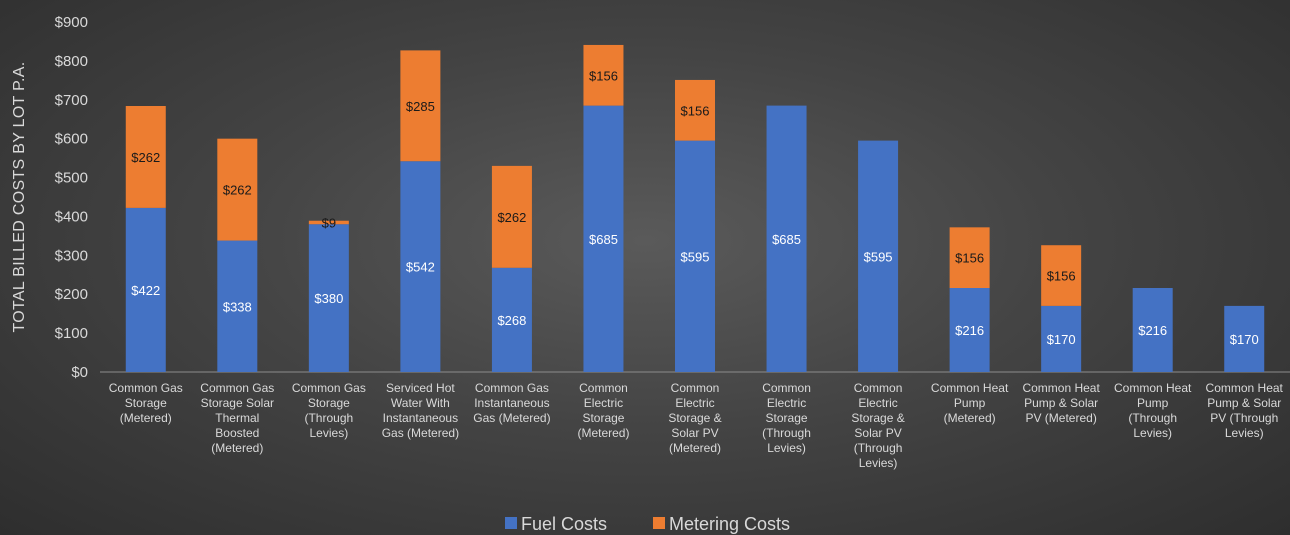 The image size is (1290, 535). What do you see at coordinates (71, 22) in the screenshot?
I see `y-tick-label: $900` at bounding box center [71, 22].